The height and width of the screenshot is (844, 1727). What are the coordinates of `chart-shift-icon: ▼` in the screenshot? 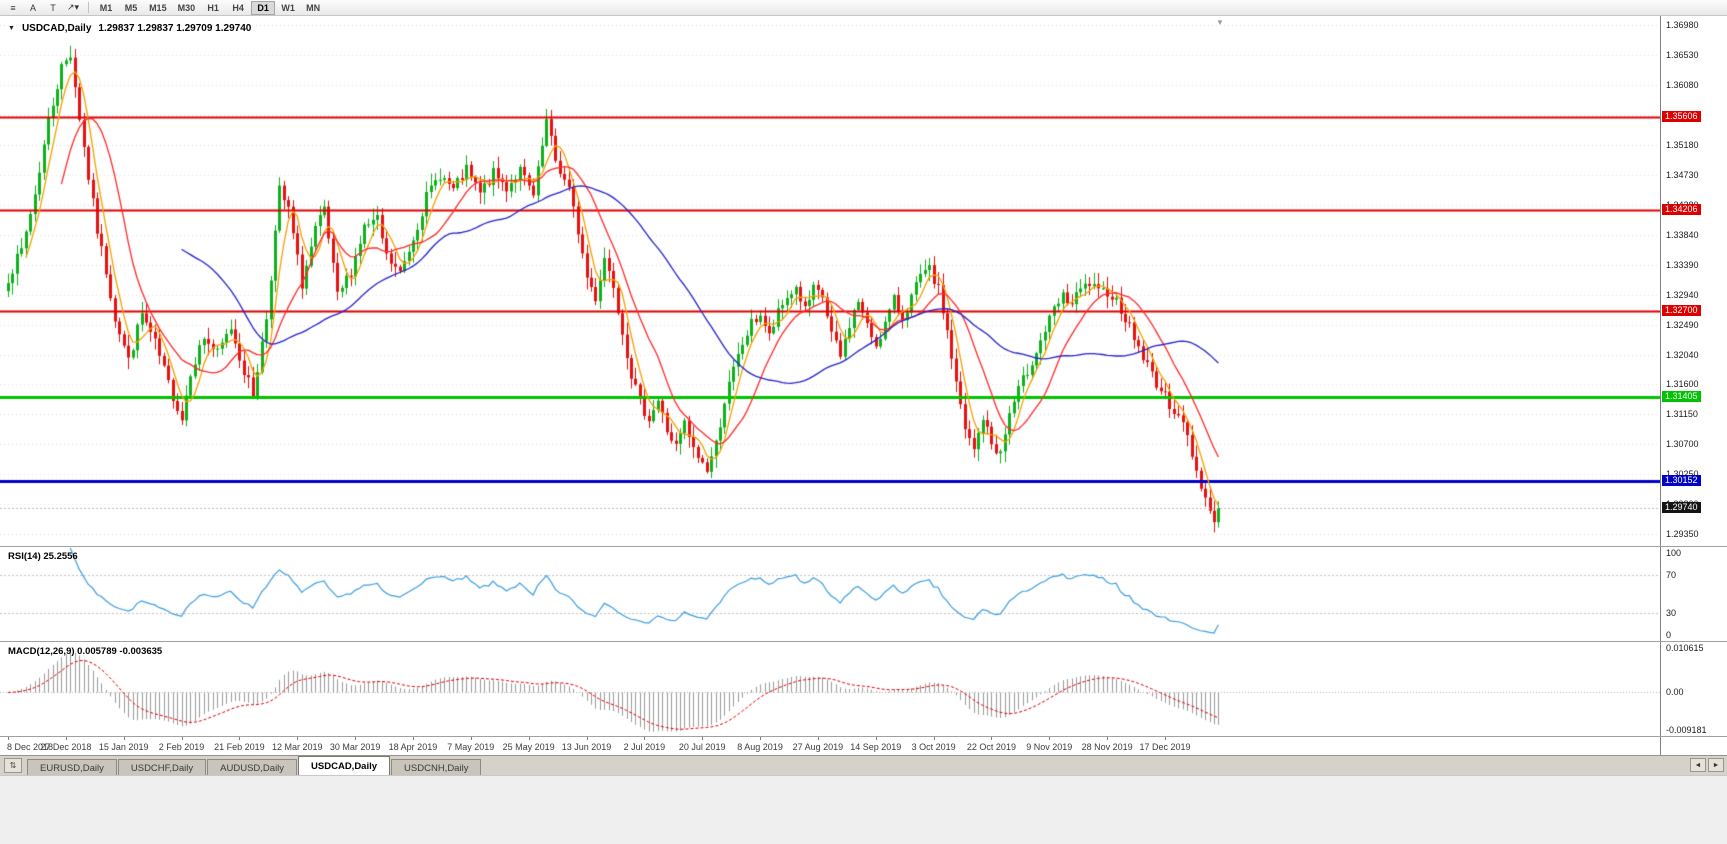 It's located at (1220, 22).